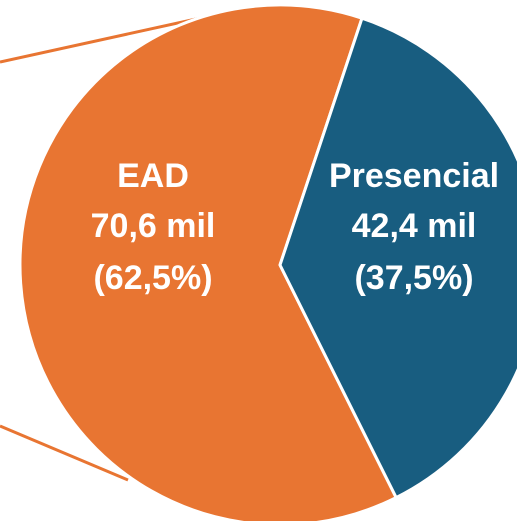 This screenshot has width=517, height=521. Describe the element at coordinates (413, 278) in the screenshot. I see `slice-label-presencial-percent: (37,5%)` at that location.